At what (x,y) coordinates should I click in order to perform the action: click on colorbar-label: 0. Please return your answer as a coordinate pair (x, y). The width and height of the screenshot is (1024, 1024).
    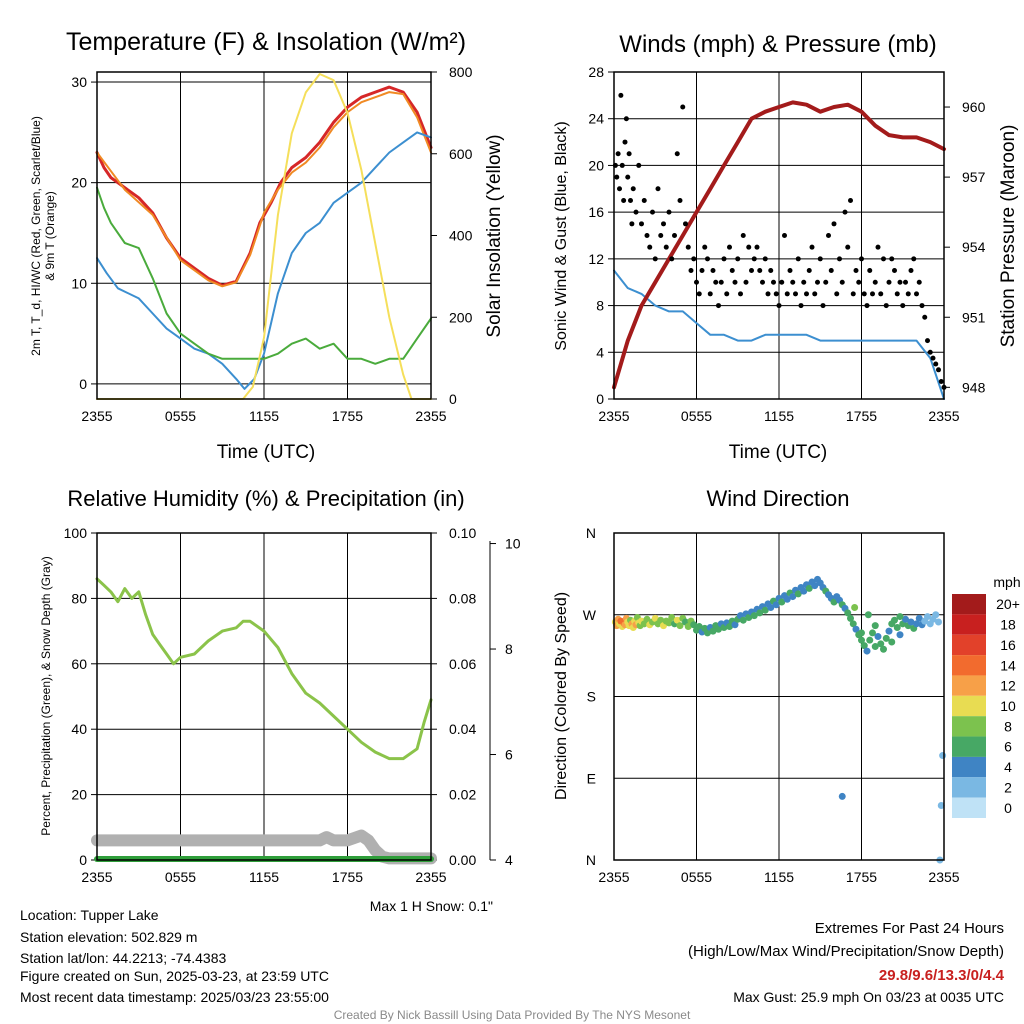
    Looking at the image, I should click on (1008, 808).